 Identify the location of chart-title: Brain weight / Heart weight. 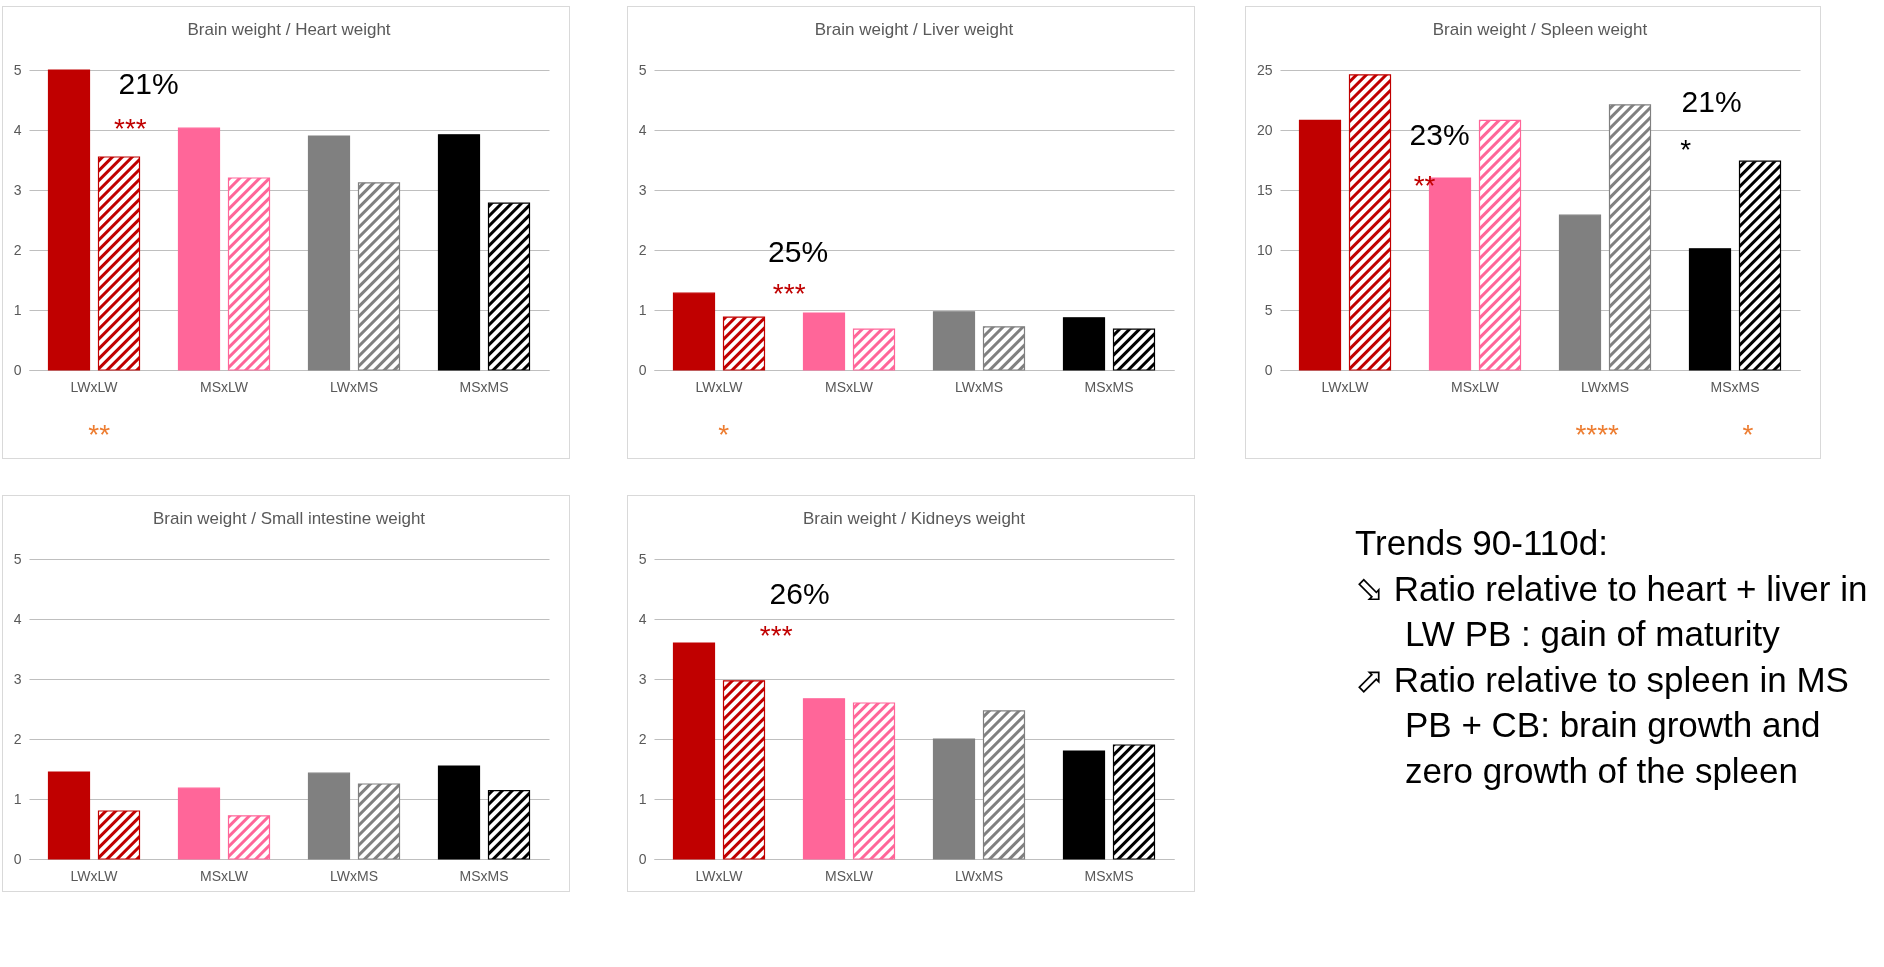
(289, 29).